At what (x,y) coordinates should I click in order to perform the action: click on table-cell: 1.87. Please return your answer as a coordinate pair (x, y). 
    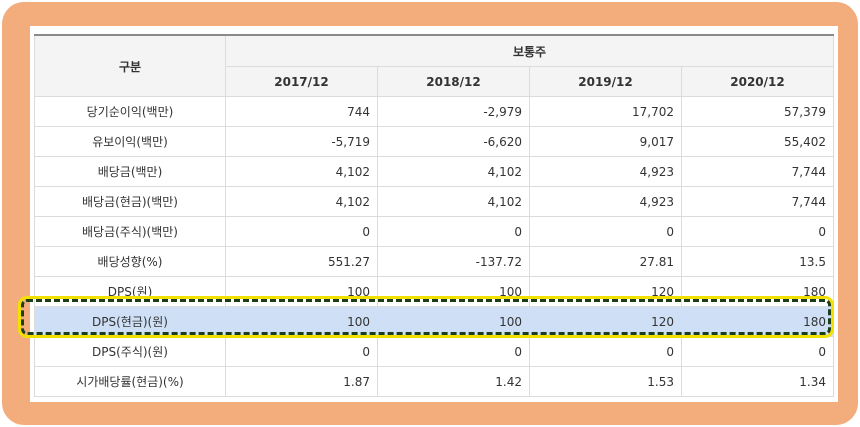
    Looking at the image, I should click on (301, 381).